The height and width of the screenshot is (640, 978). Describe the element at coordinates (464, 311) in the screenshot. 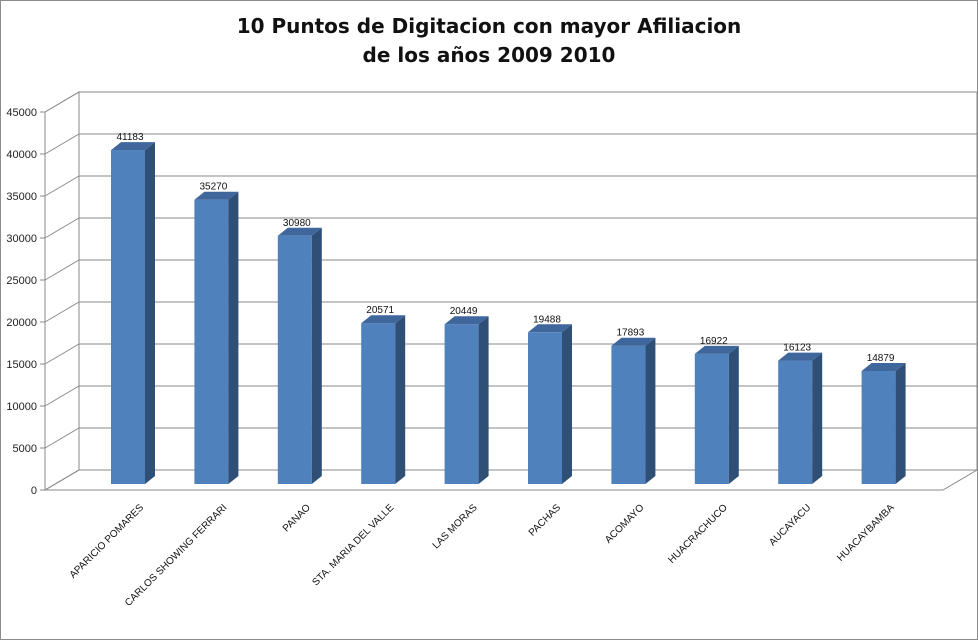

I see `data-label: 20449` at that location.